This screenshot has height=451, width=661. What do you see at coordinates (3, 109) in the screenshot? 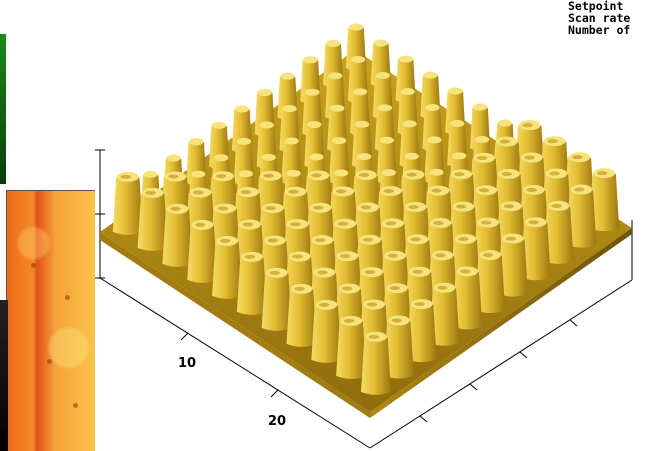
I see `green-panel` at bounding box center [3, 109].